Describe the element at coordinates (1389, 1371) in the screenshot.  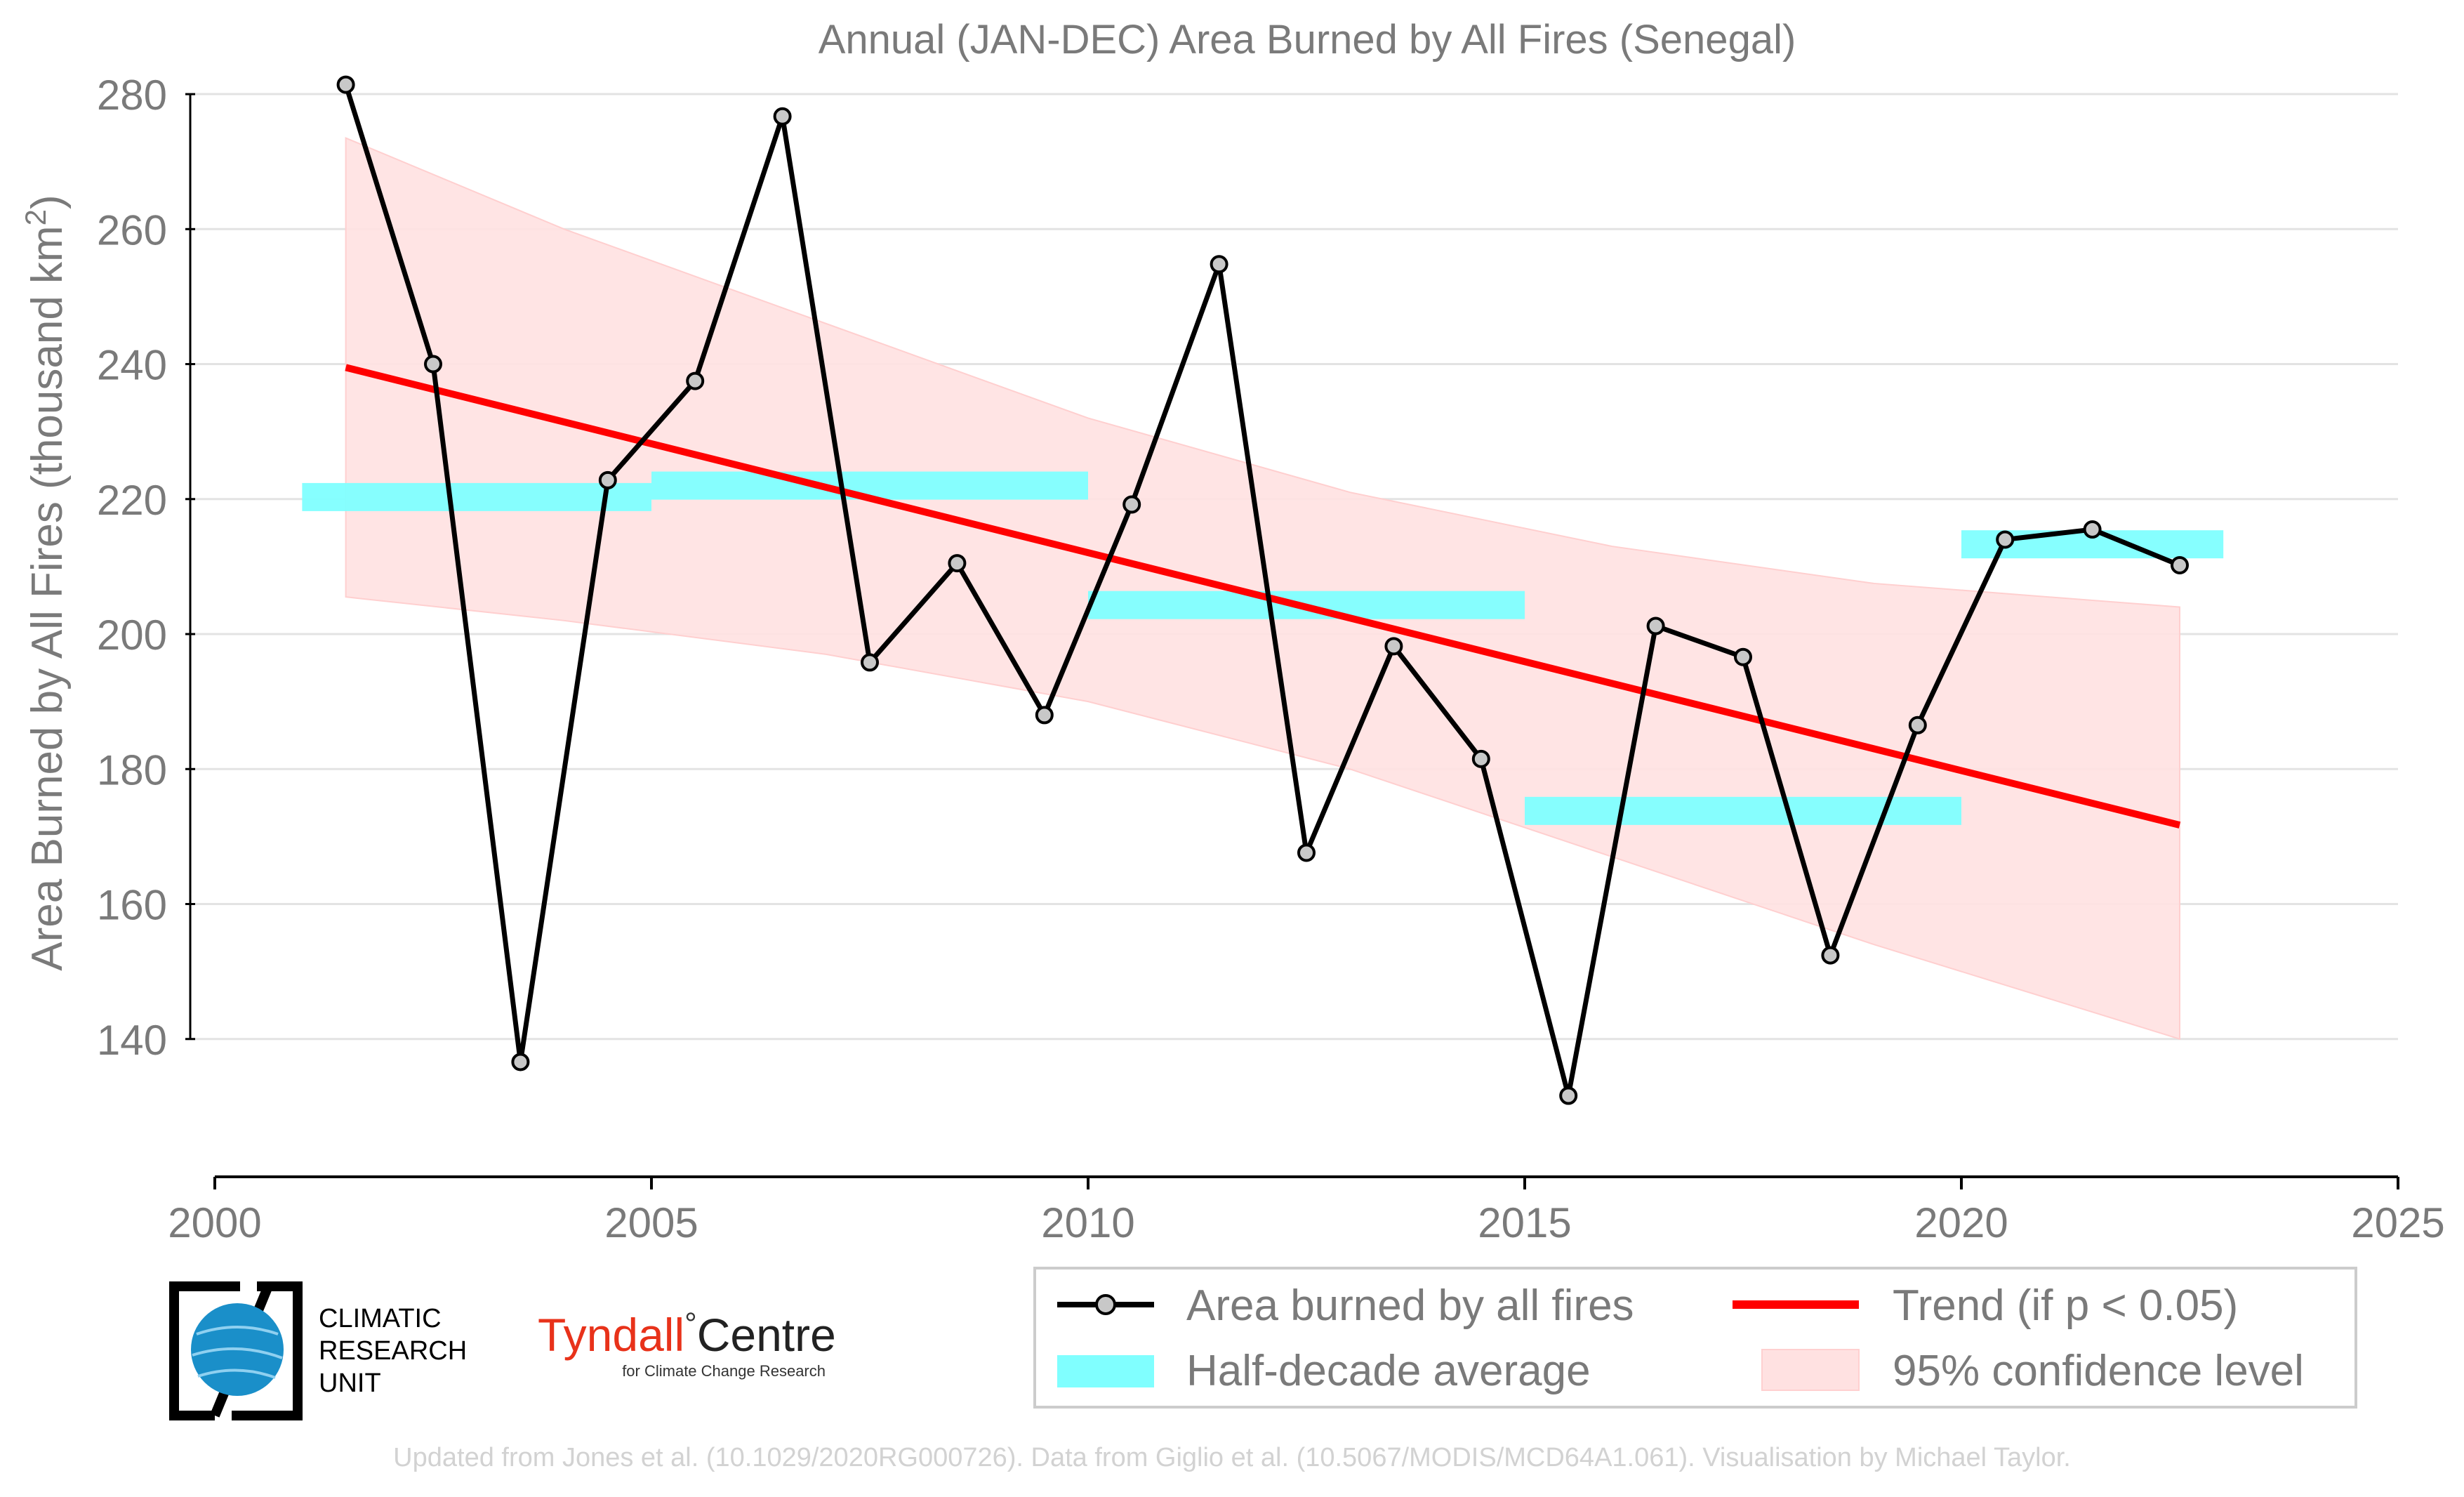
I see `legend-half-label: Half-decade average` at that location.